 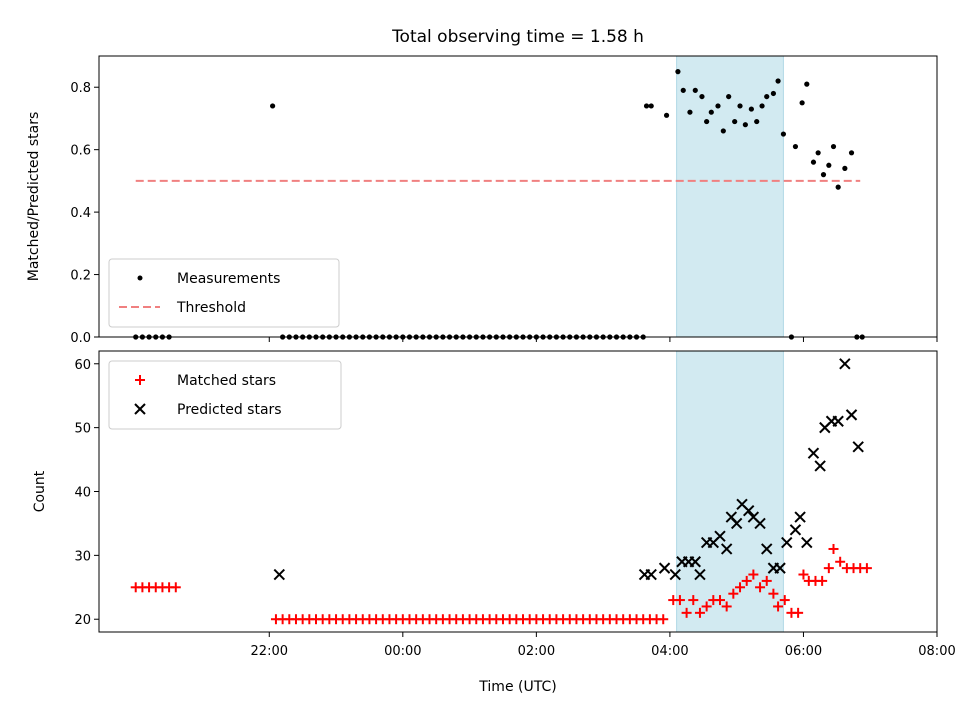 I want to click on x-axis-label: Time (UTC), so click(x=517, y=687).